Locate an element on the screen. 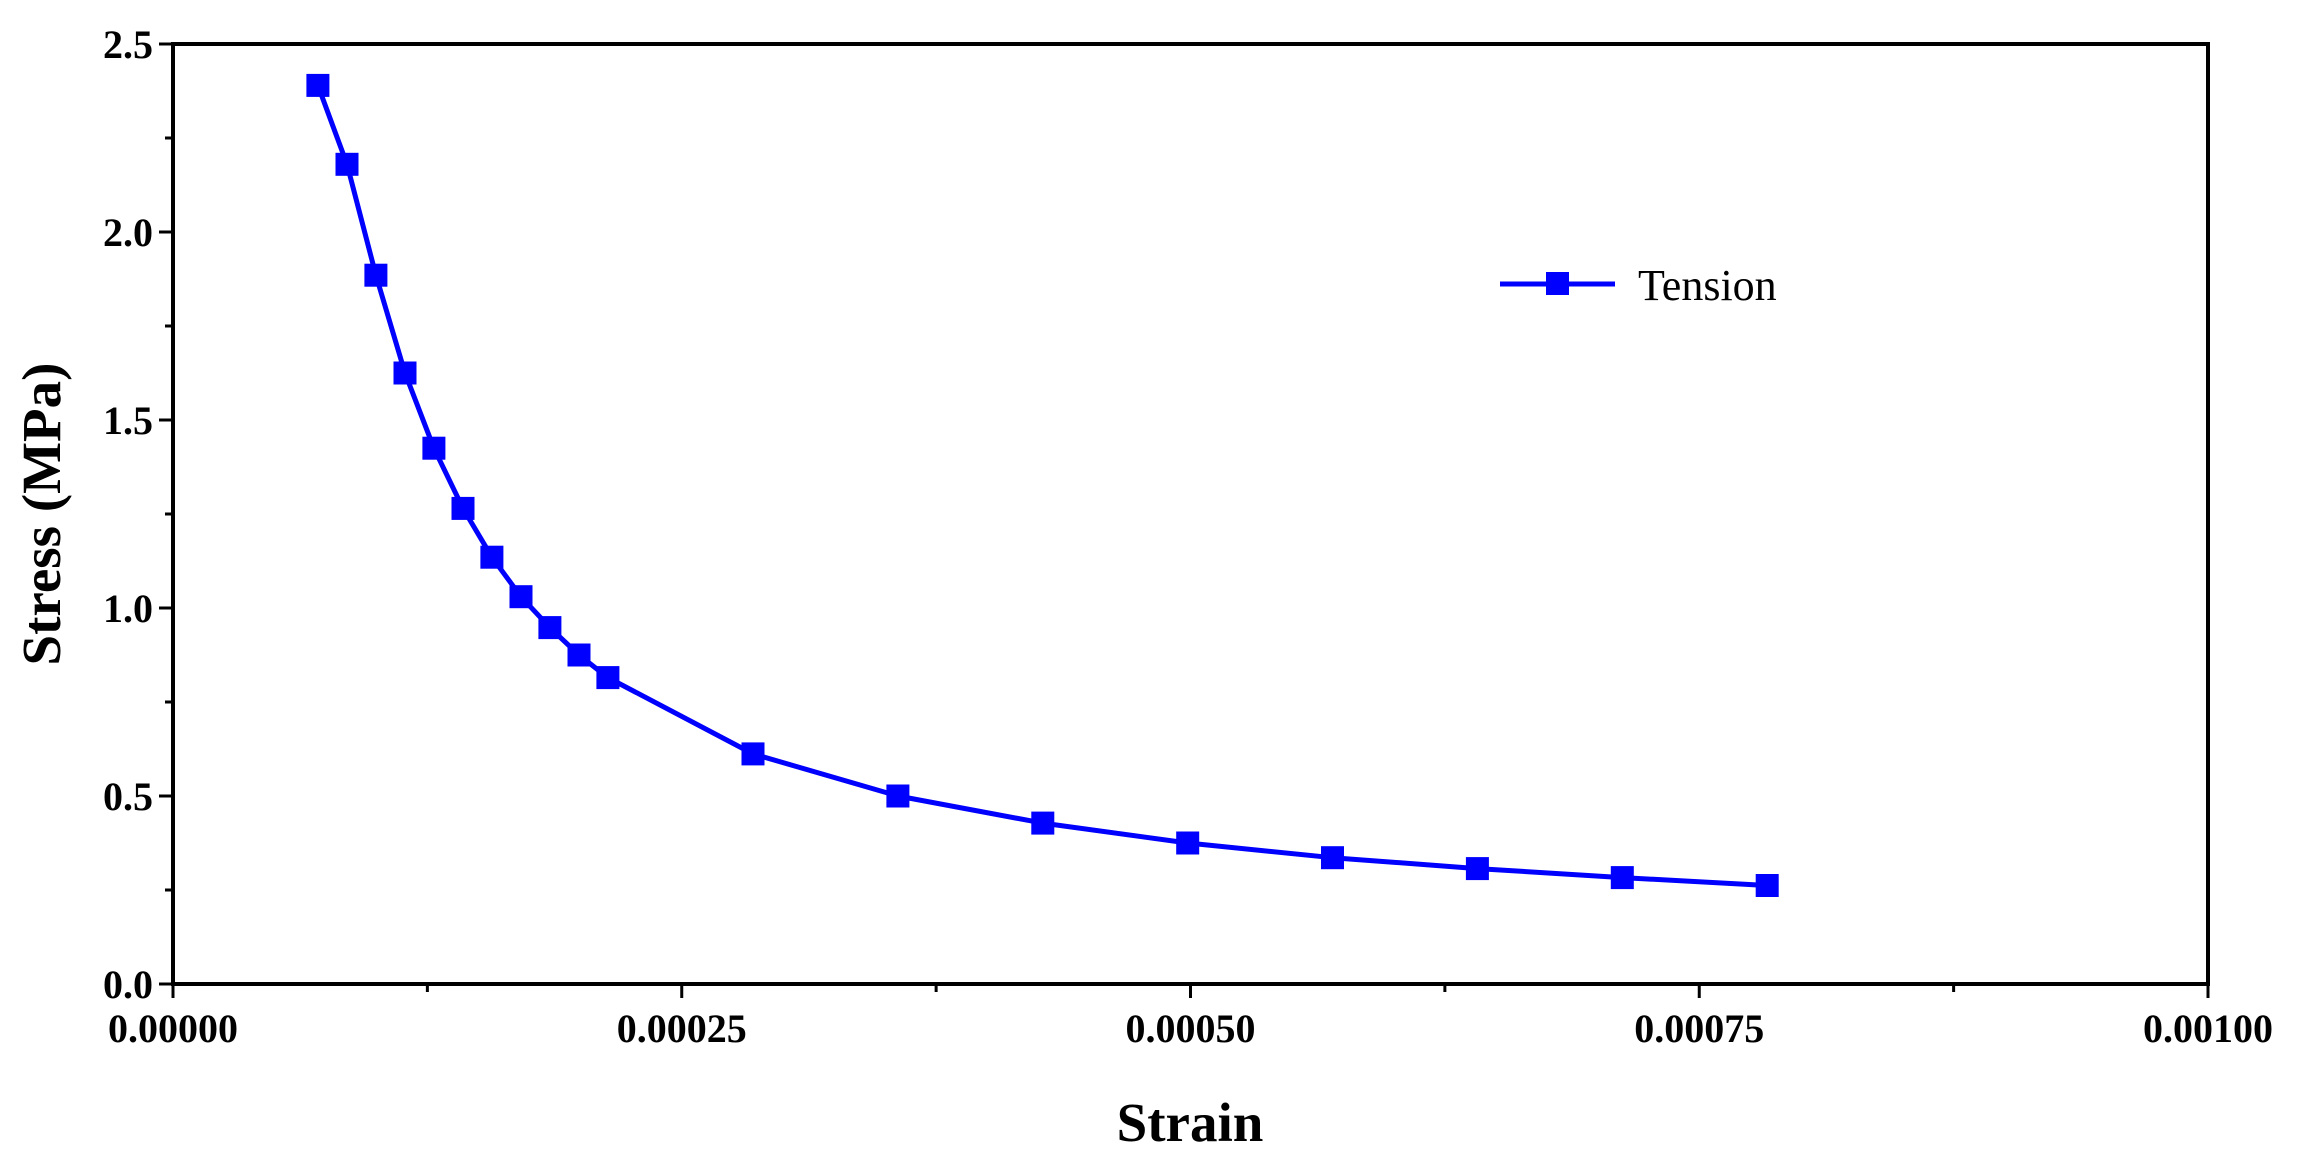 This screenshot has width=2305, height=1164. legend-marker is located at coordinates (1557, 283).